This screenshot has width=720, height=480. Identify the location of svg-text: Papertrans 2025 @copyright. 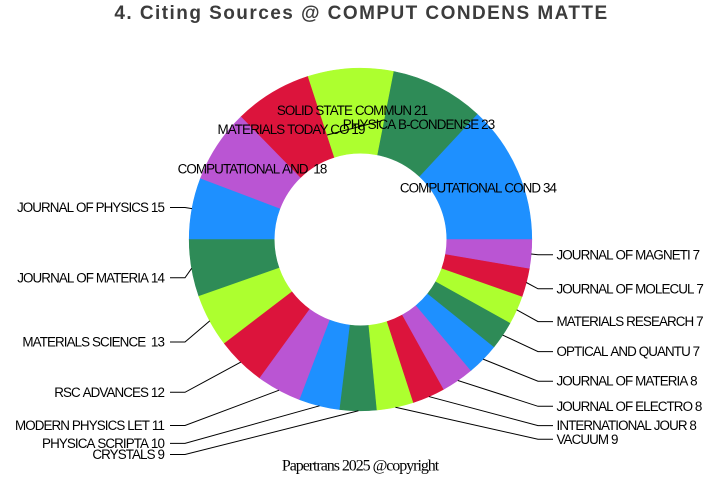
(361, 466).